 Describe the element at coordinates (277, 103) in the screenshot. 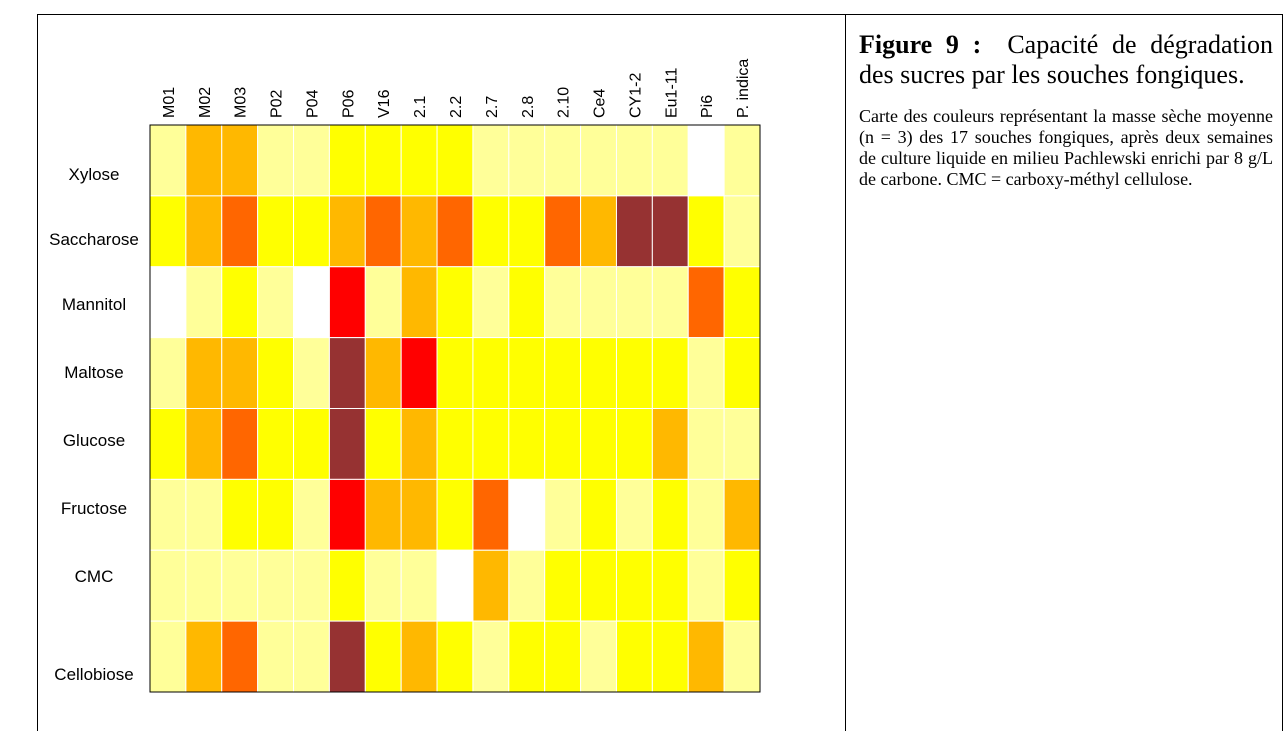

I see `column-label: P02` at that location.